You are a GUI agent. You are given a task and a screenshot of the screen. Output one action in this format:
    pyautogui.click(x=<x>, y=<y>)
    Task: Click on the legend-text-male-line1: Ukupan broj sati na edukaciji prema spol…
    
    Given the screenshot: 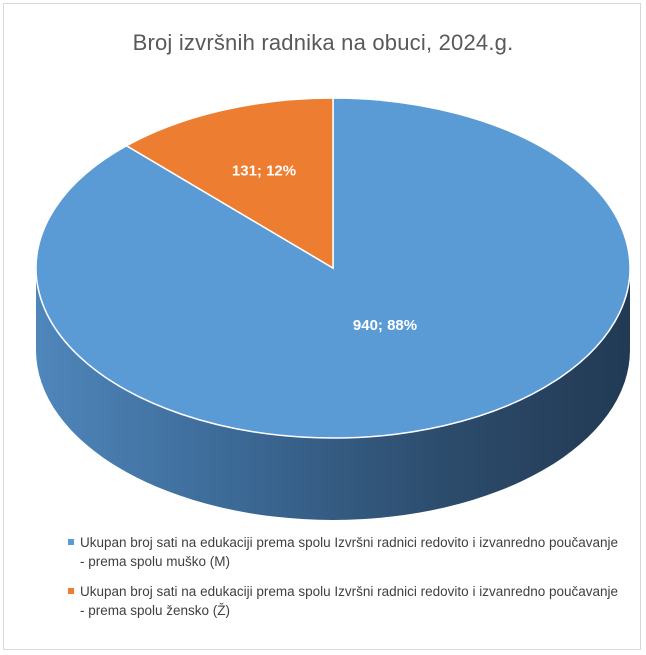 What is the action you would take?
    pyautogui.click(x=349, y=542)
    